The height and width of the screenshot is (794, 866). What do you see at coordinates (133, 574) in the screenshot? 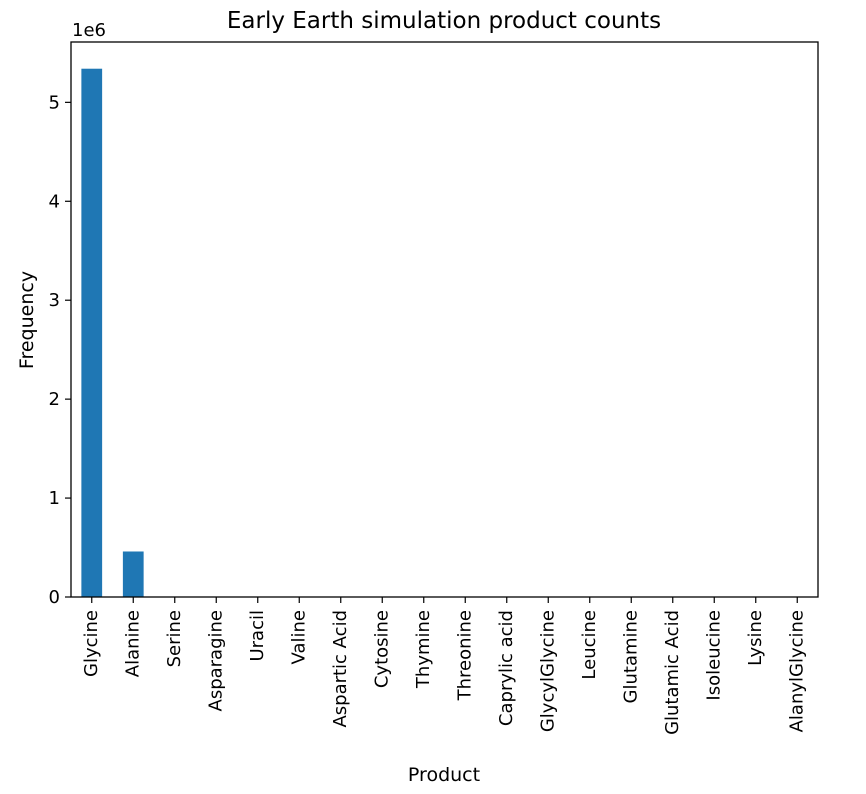
I see `bar-alanine` at bounding box center [133, 574].